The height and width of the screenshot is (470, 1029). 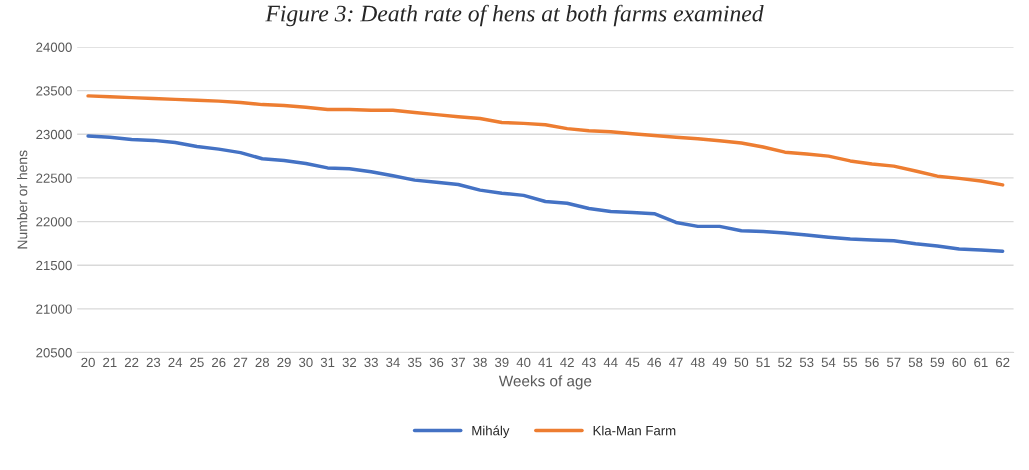 I want to click on y-tick-label: 24000, so click(x=54, y=47).